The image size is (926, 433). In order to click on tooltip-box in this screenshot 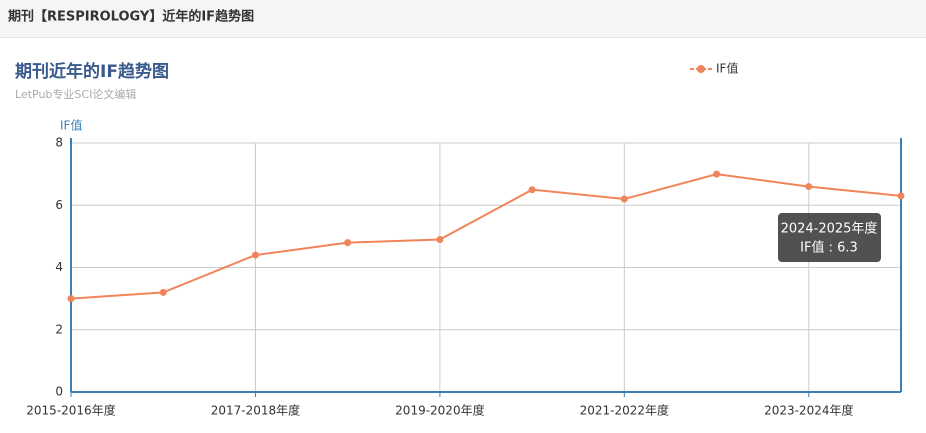, I will do `click(829, 237)`.